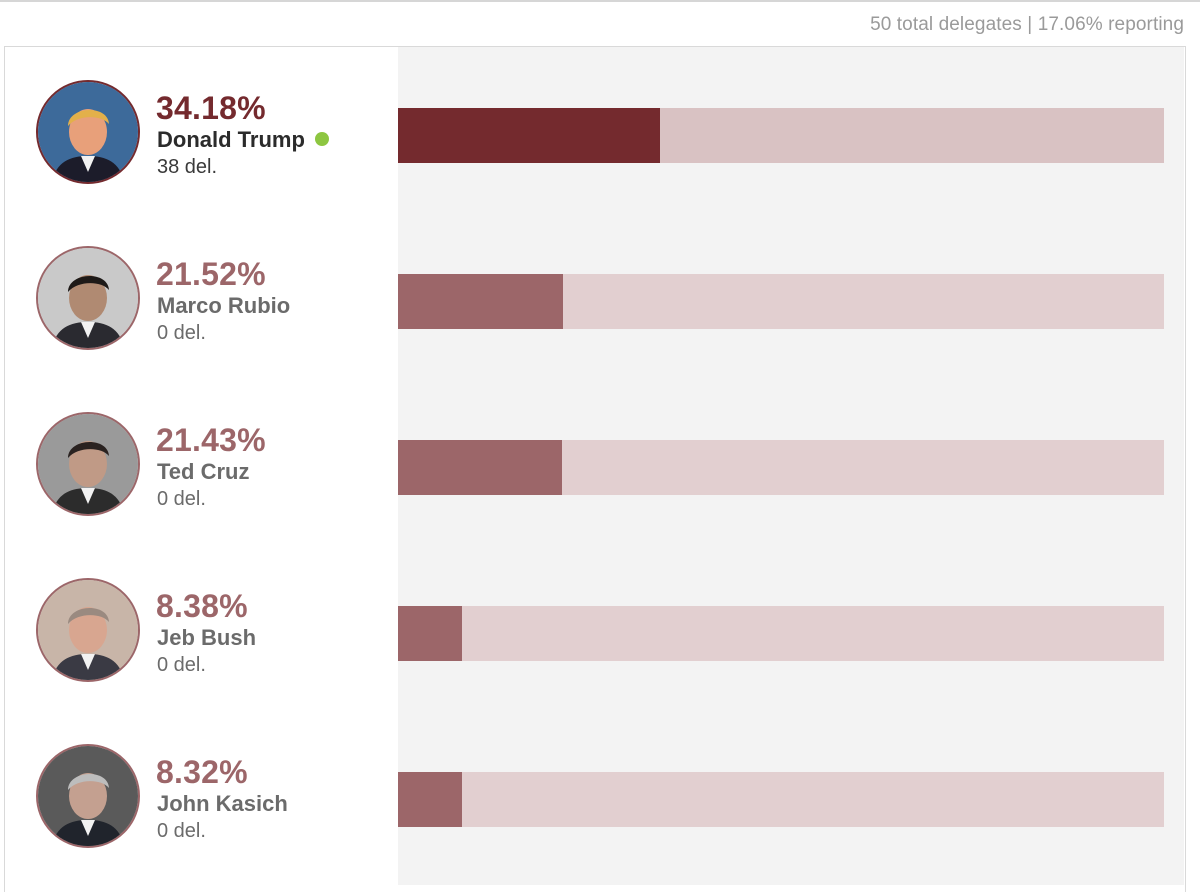 The image size is (1200, 892). I want to click on candidate-row: 21.43% Ted Cruz 0 del., so click(600, 467).